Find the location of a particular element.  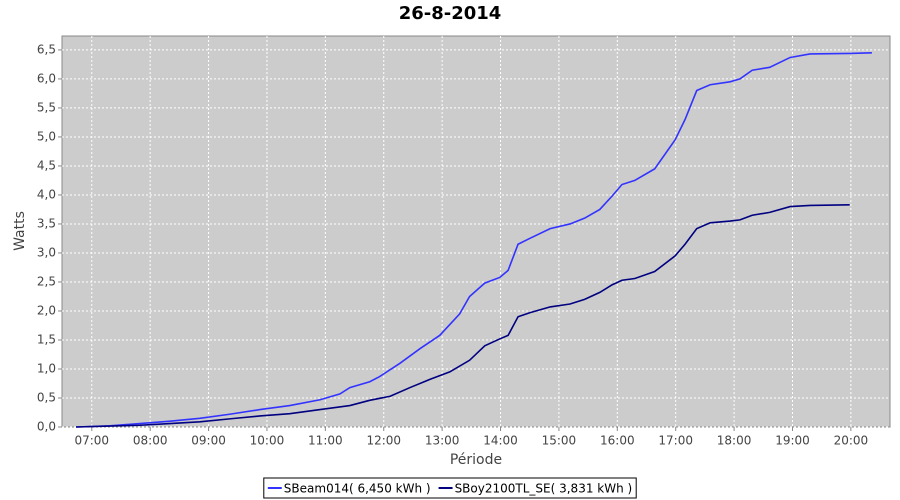

x-tick-label: 15:00 is located at coordinates (559, 441).